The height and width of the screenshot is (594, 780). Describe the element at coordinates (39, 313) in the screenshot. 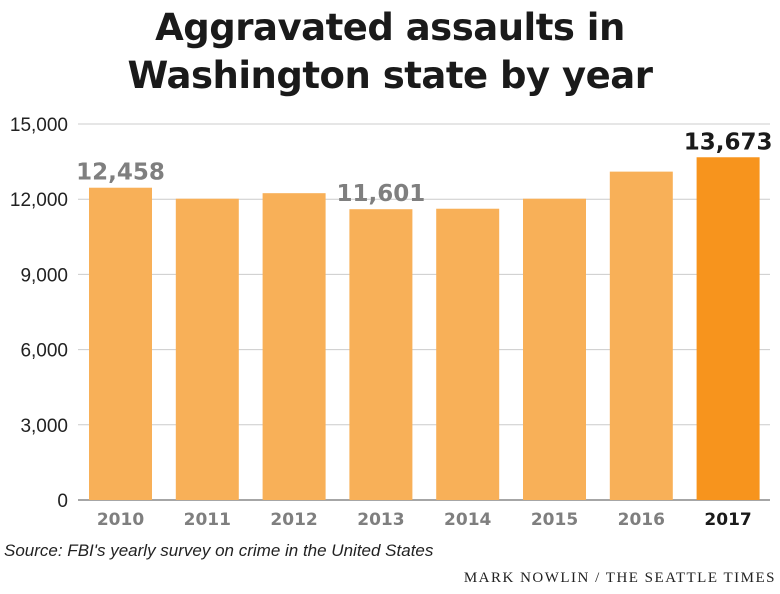

I see `y-axis-tick-labels: 0 3,000 6,000 9,000 12,000 15,000` at that location.